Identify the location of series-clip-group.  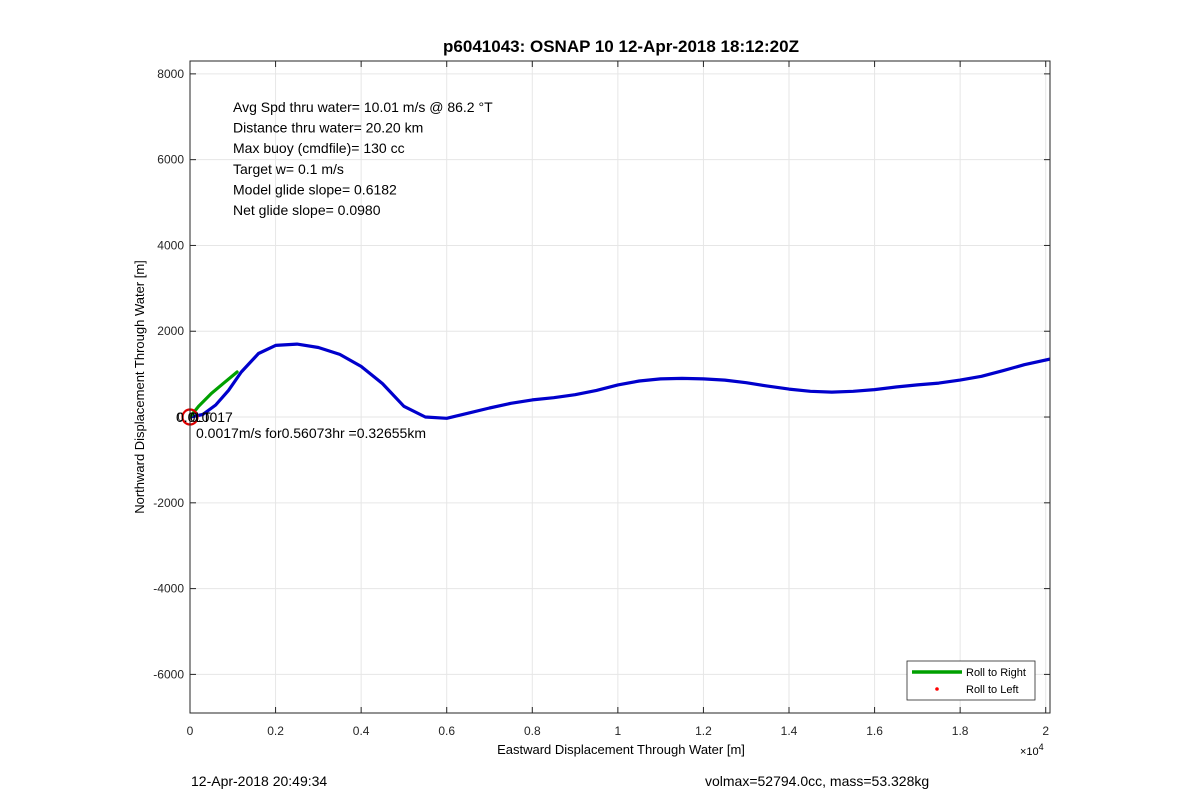
(620, 381).